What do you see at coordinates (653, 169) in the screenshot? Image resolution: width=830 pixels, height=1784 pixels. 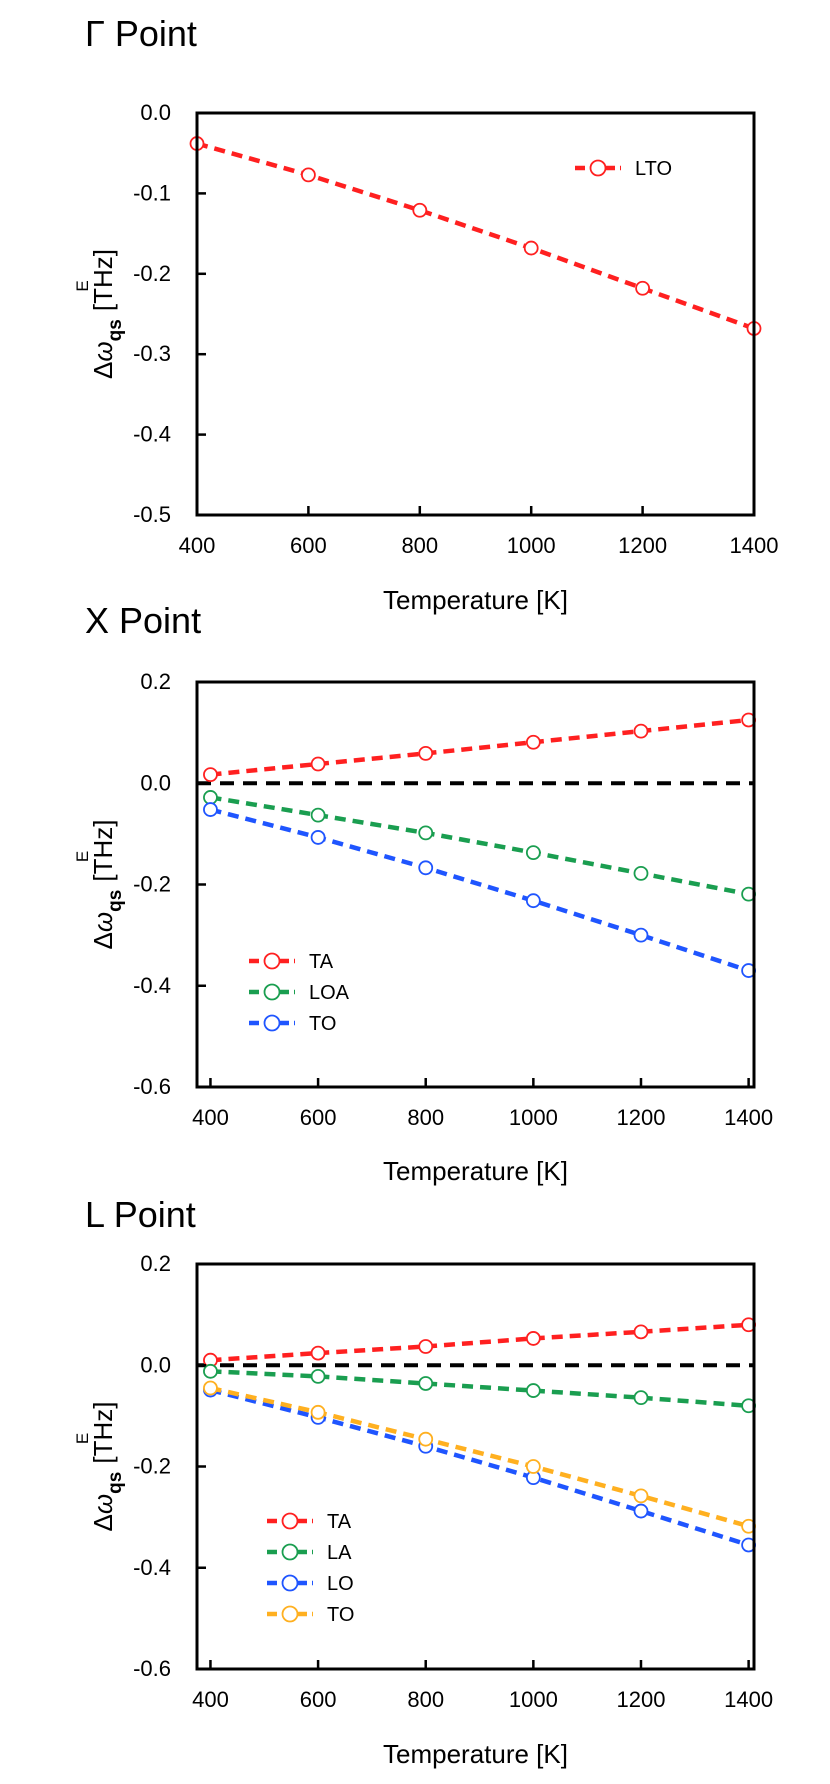 I see `legend-label: LTO` at bounding box center [653, 169].